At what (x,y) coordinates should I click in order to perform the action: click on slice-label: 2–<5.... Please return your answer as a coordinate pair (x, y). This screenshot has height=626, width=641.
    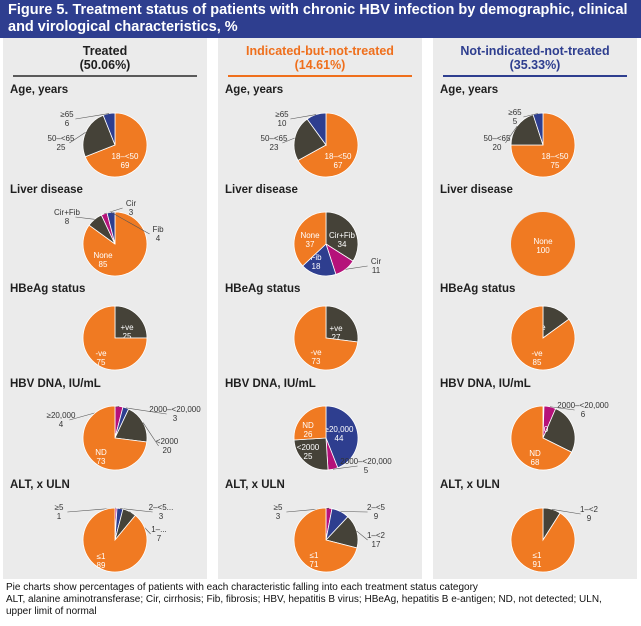
    Looking at the image, I should click on (161, 507).